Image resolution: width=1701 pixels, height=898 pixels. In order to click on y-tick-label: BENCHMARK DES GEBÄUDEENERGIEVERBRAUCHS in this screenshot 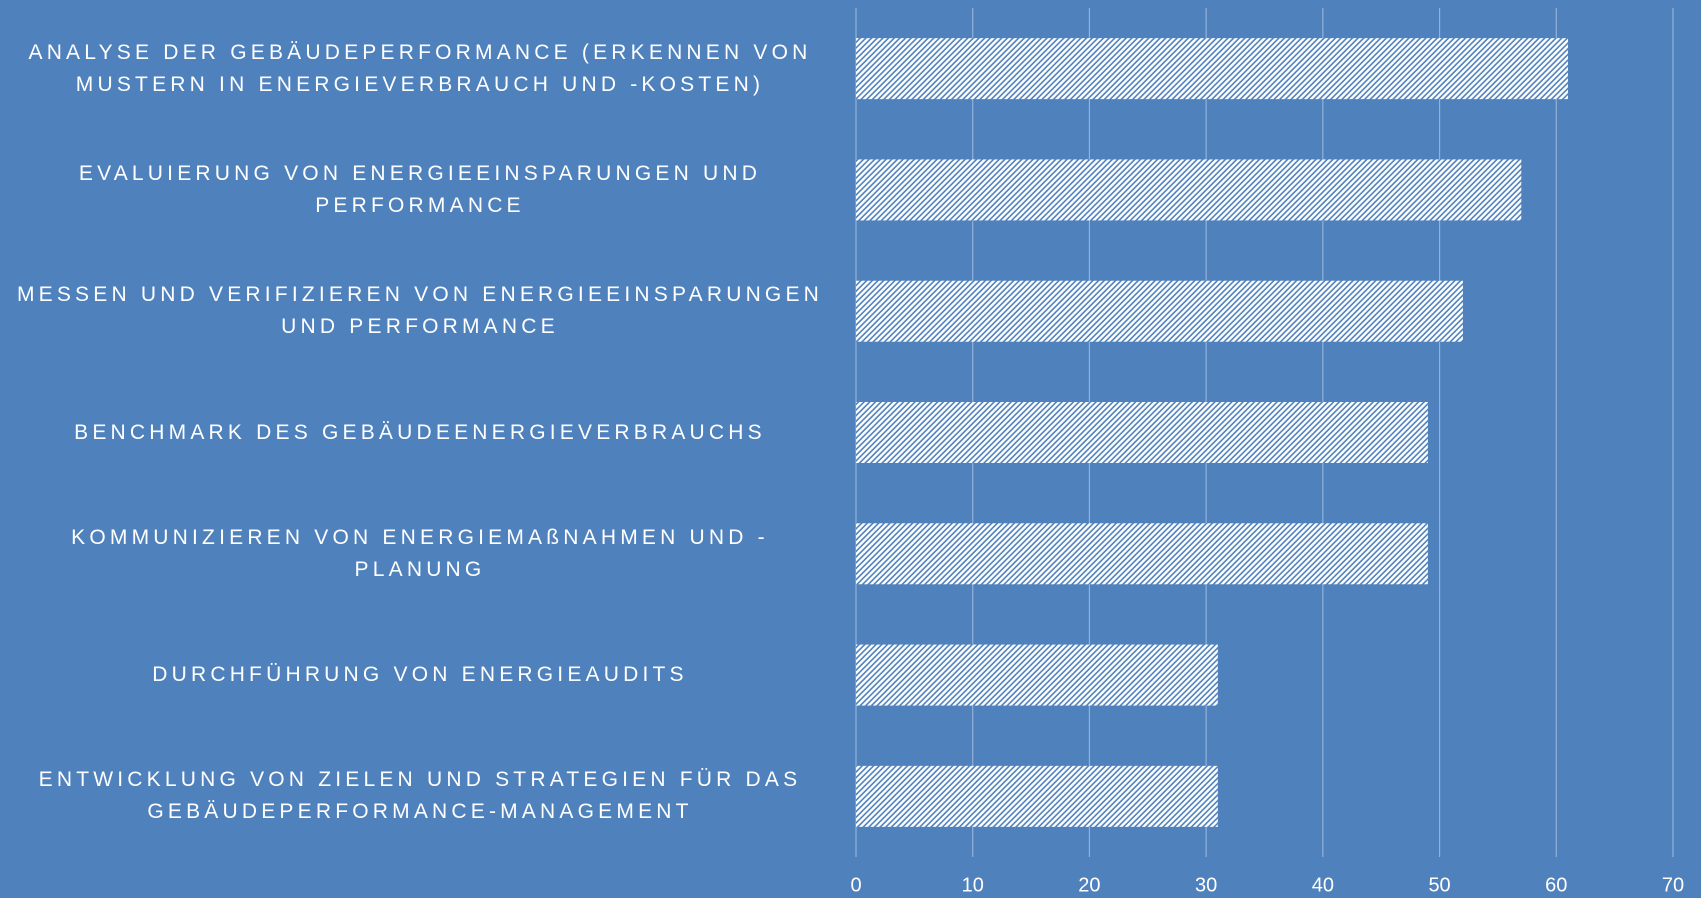, I will do `click(420, 432)`.